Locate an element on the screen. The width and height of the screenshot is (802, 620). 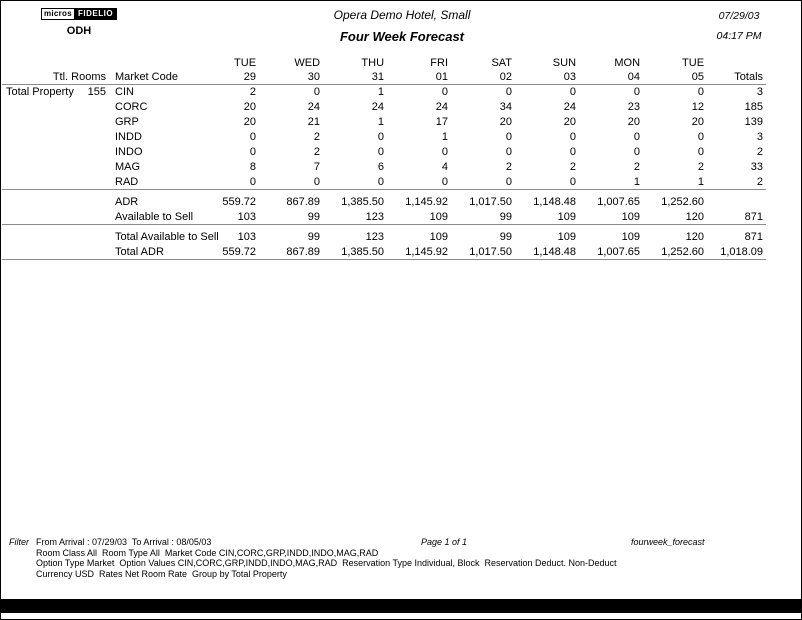
value-cell: 8 is located at coordinates (253, 167).